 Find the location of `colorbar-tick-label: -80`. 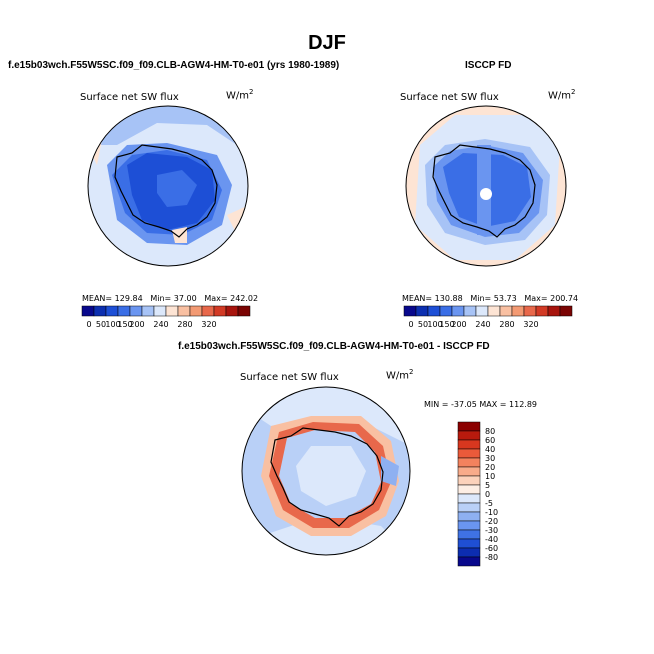

colorbar-tick-label: -80 is located at coordinates (491, 557).